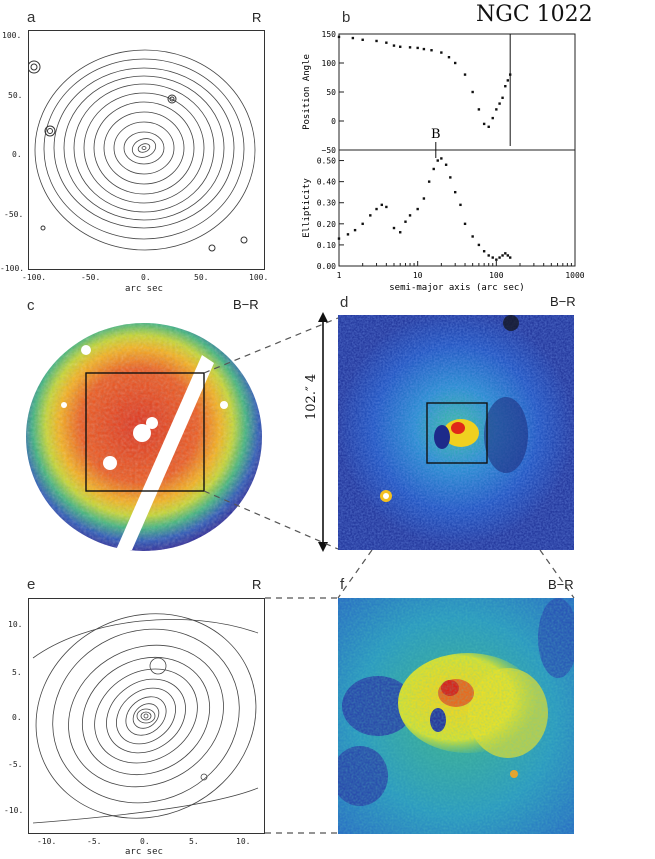 The image size is (655, 859). Describe the element at coordinates (329, 150) in the screenshot. I see `ytick-label: −50` at that location.